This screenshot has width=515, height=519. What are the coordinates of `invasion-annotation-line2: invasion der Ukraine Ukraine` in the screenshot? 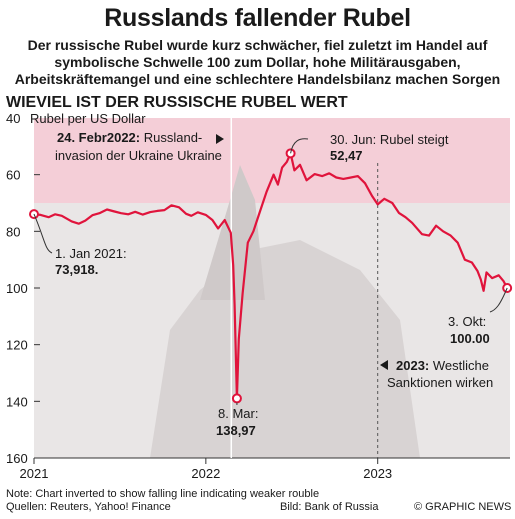 It's located at (138, 155).